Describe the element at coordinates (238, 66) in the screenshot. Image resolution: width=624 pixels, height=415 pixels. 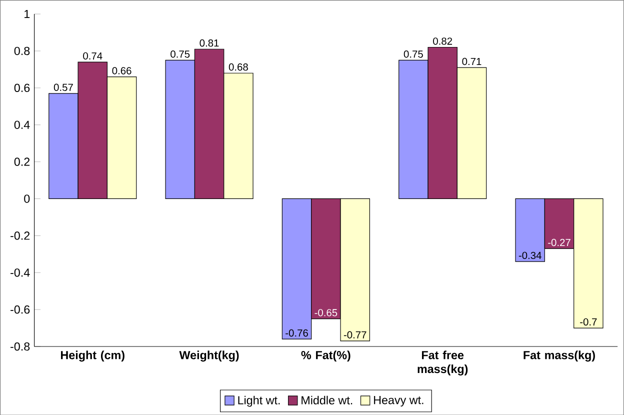
I see `data-label: 0.68` at that location.